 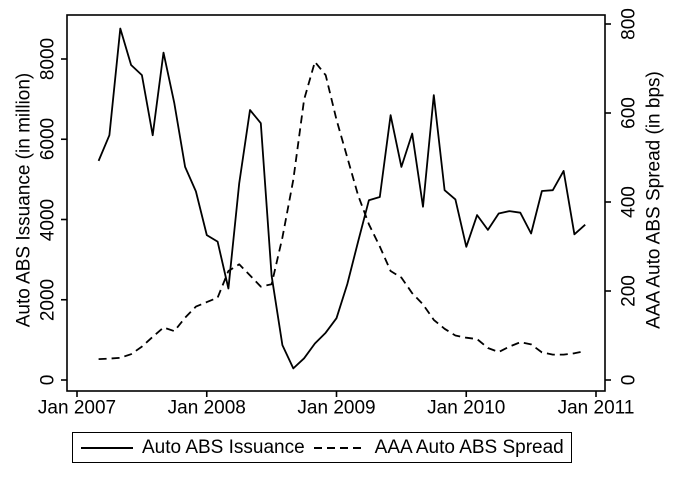 I want to click on x-tick-label: Jan 2009, so click(x=336, y=408).